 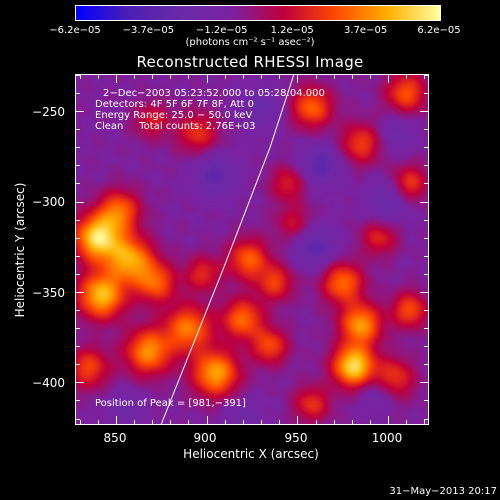 What do you see at coordinates (214, 93) in the screenshot?
I see `annotation-time-range: 2−Dec−2003 05:23:52.000 to 05:28:04.000` at bounding box center [214, 93].